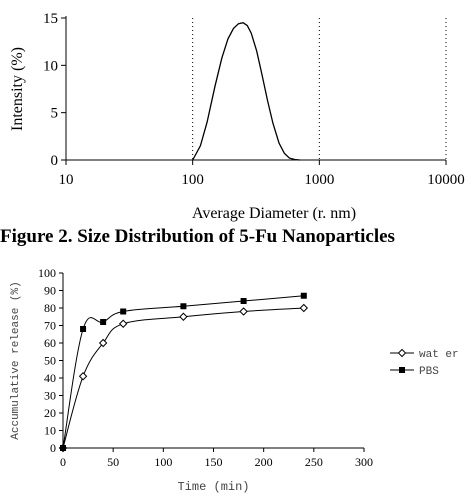 The image size is (474, 504). Describe the element at coordinates (113, 462) in the screenshot. I see `x-tick-label: 50` at that location.